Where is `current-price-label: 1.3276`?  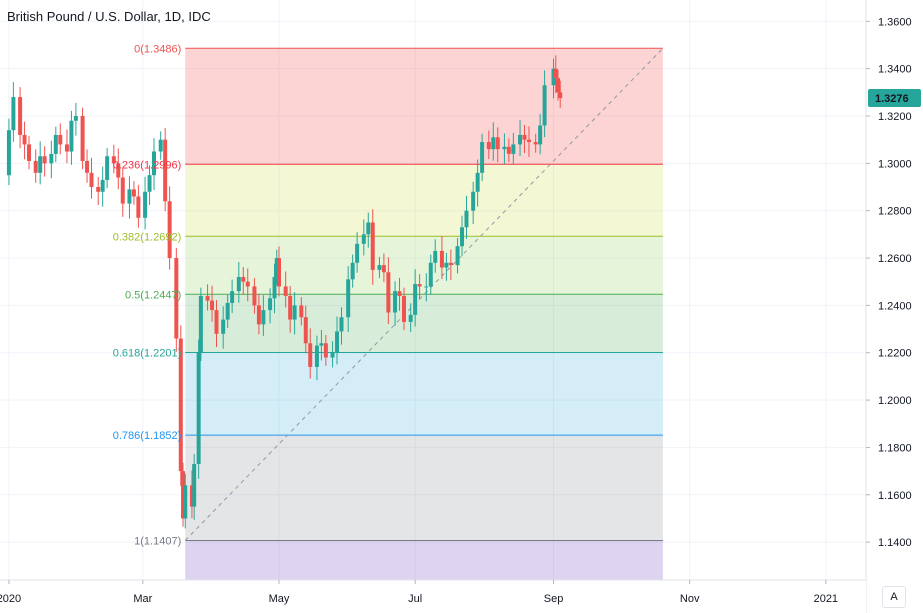
current-price-label: 1.3276 is located at coordinates (892, 99).